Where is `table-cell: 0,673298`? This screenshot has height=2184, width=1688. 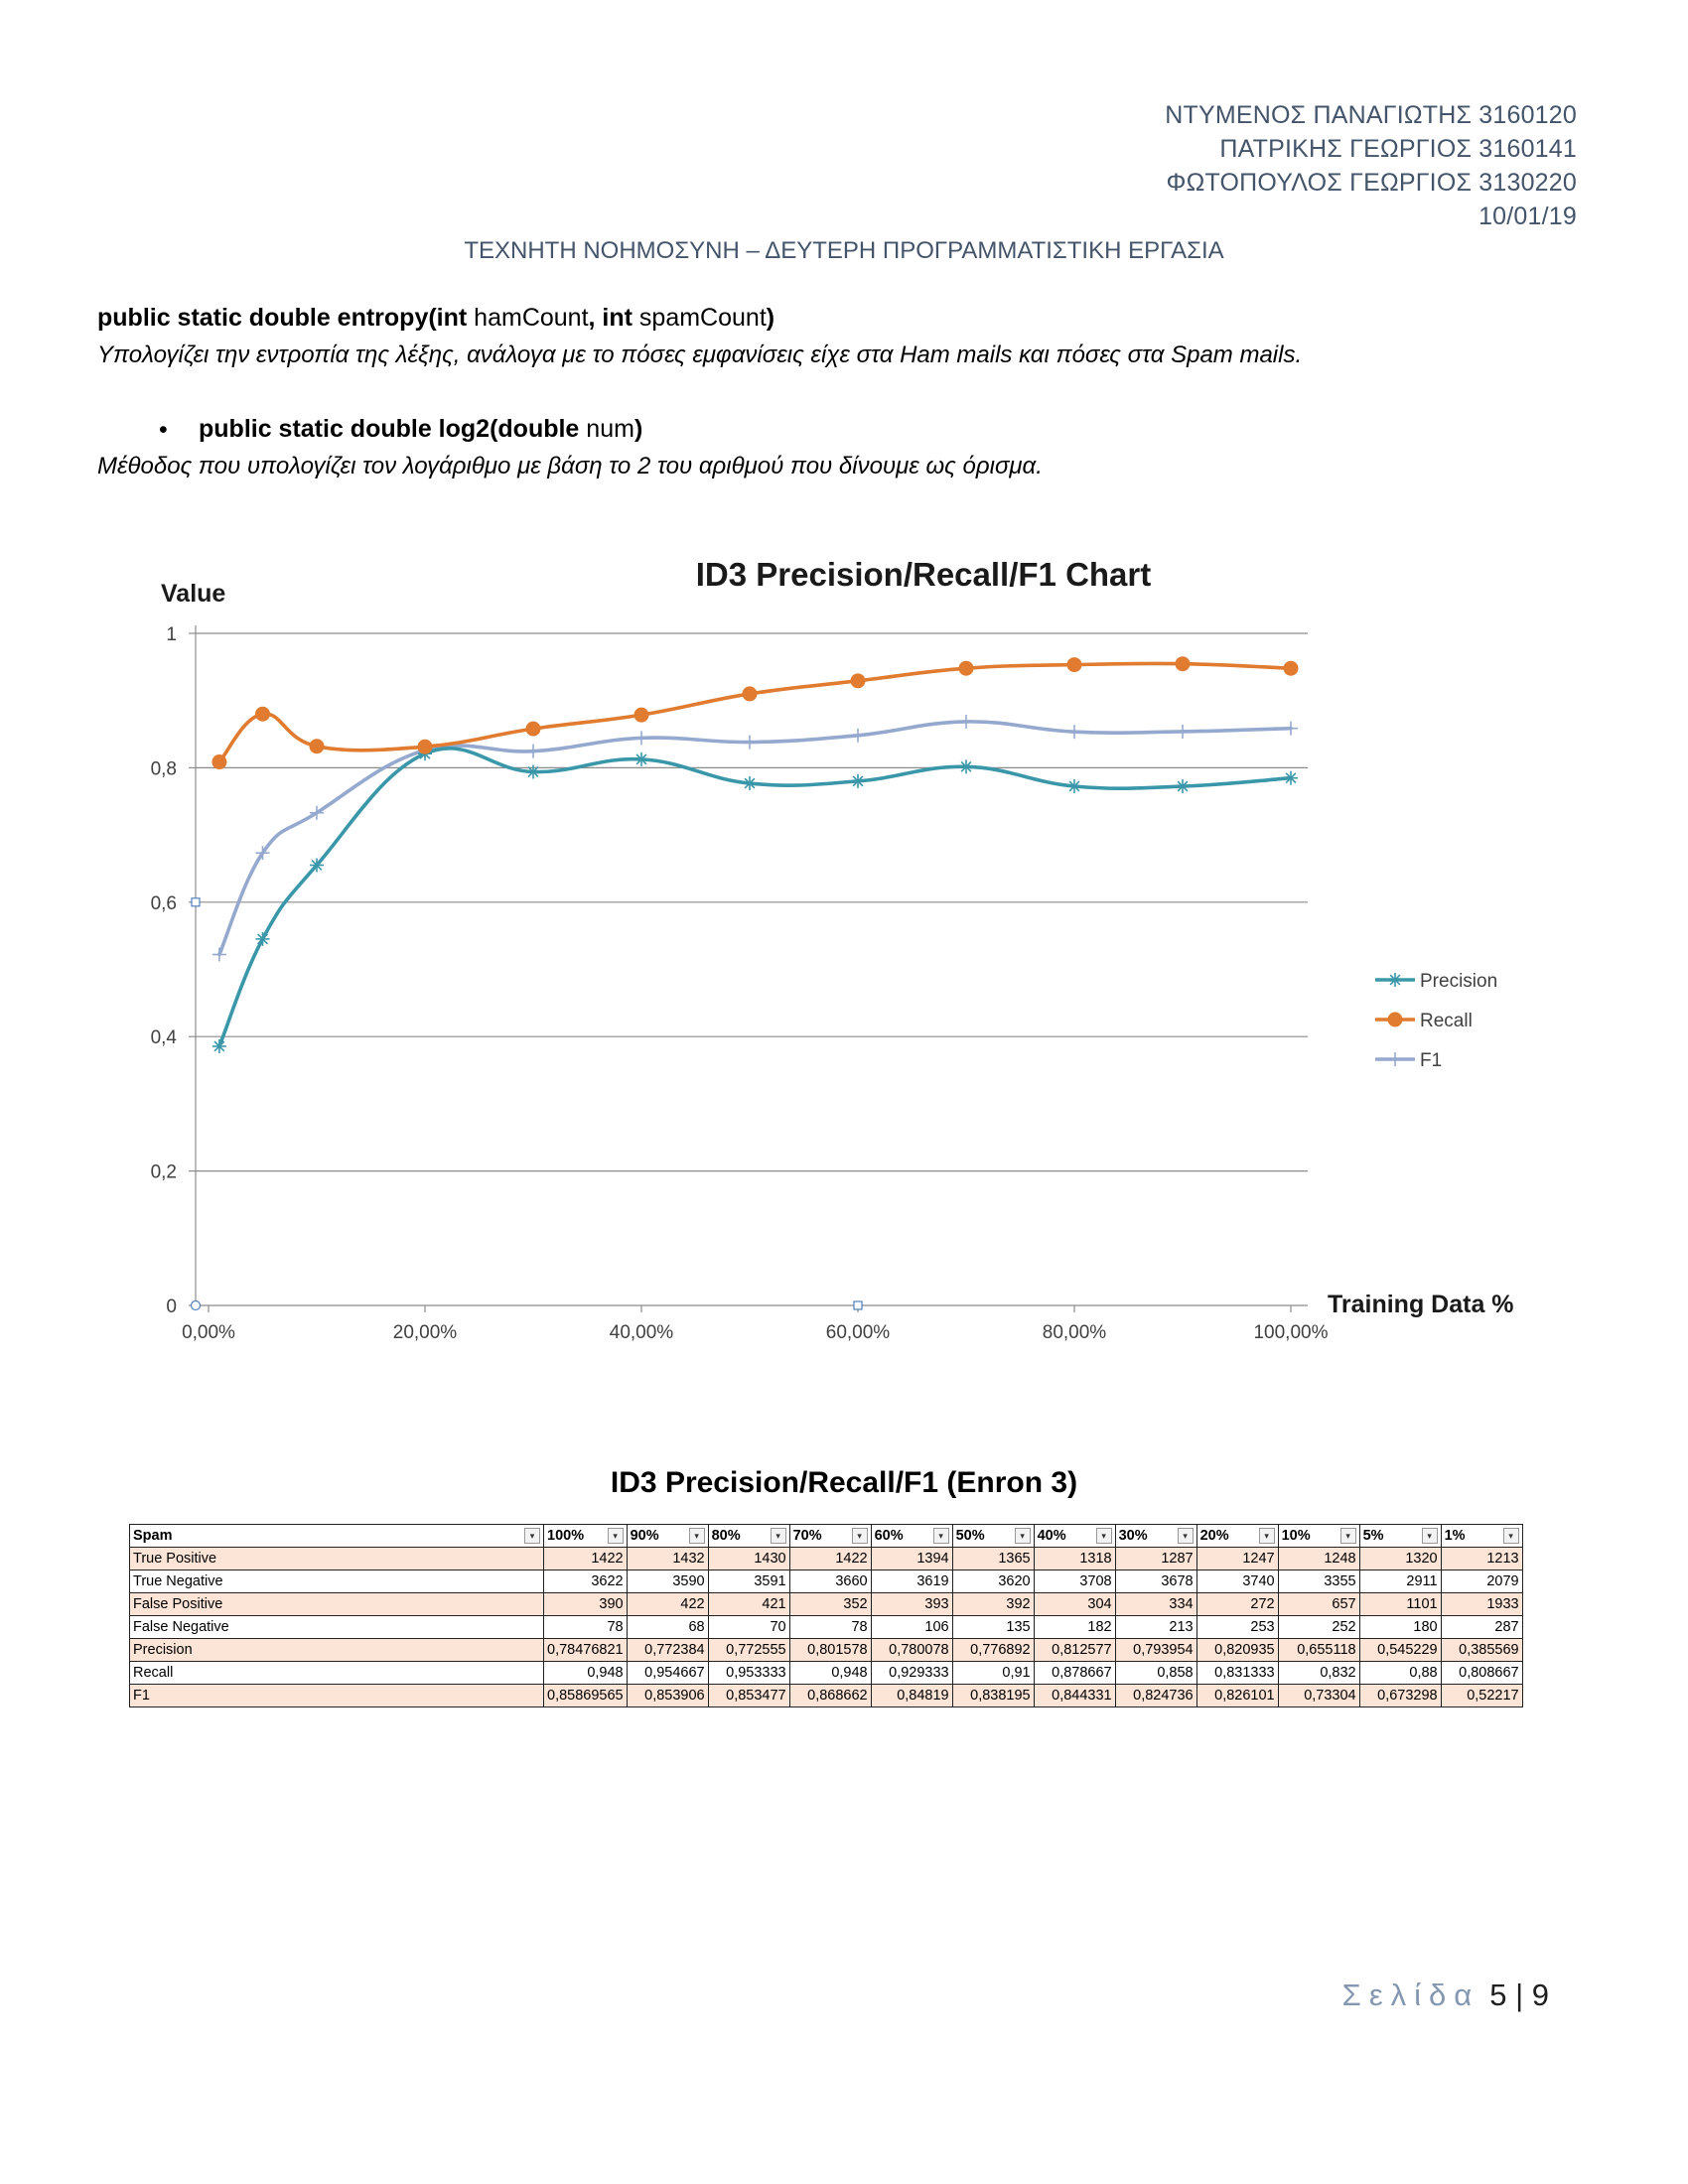 table-cell: 0,673298 is located at coordinates (1400, 1695).